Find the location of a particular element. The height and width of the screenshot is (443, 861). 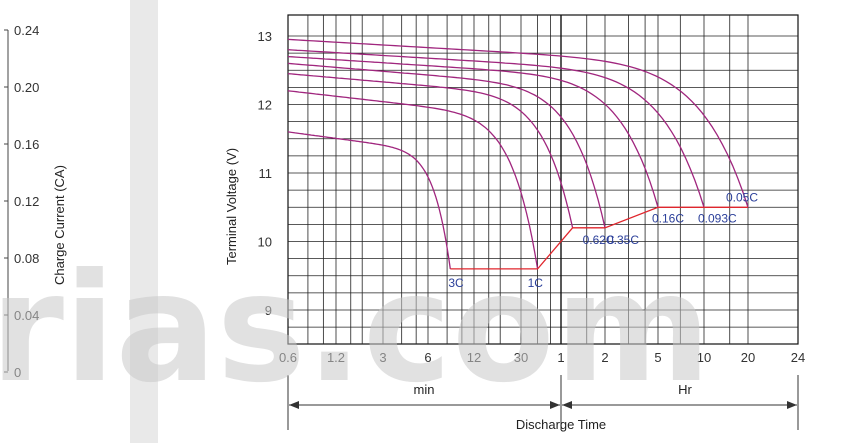

curve-0.62C is located at coordinates (430, 150).